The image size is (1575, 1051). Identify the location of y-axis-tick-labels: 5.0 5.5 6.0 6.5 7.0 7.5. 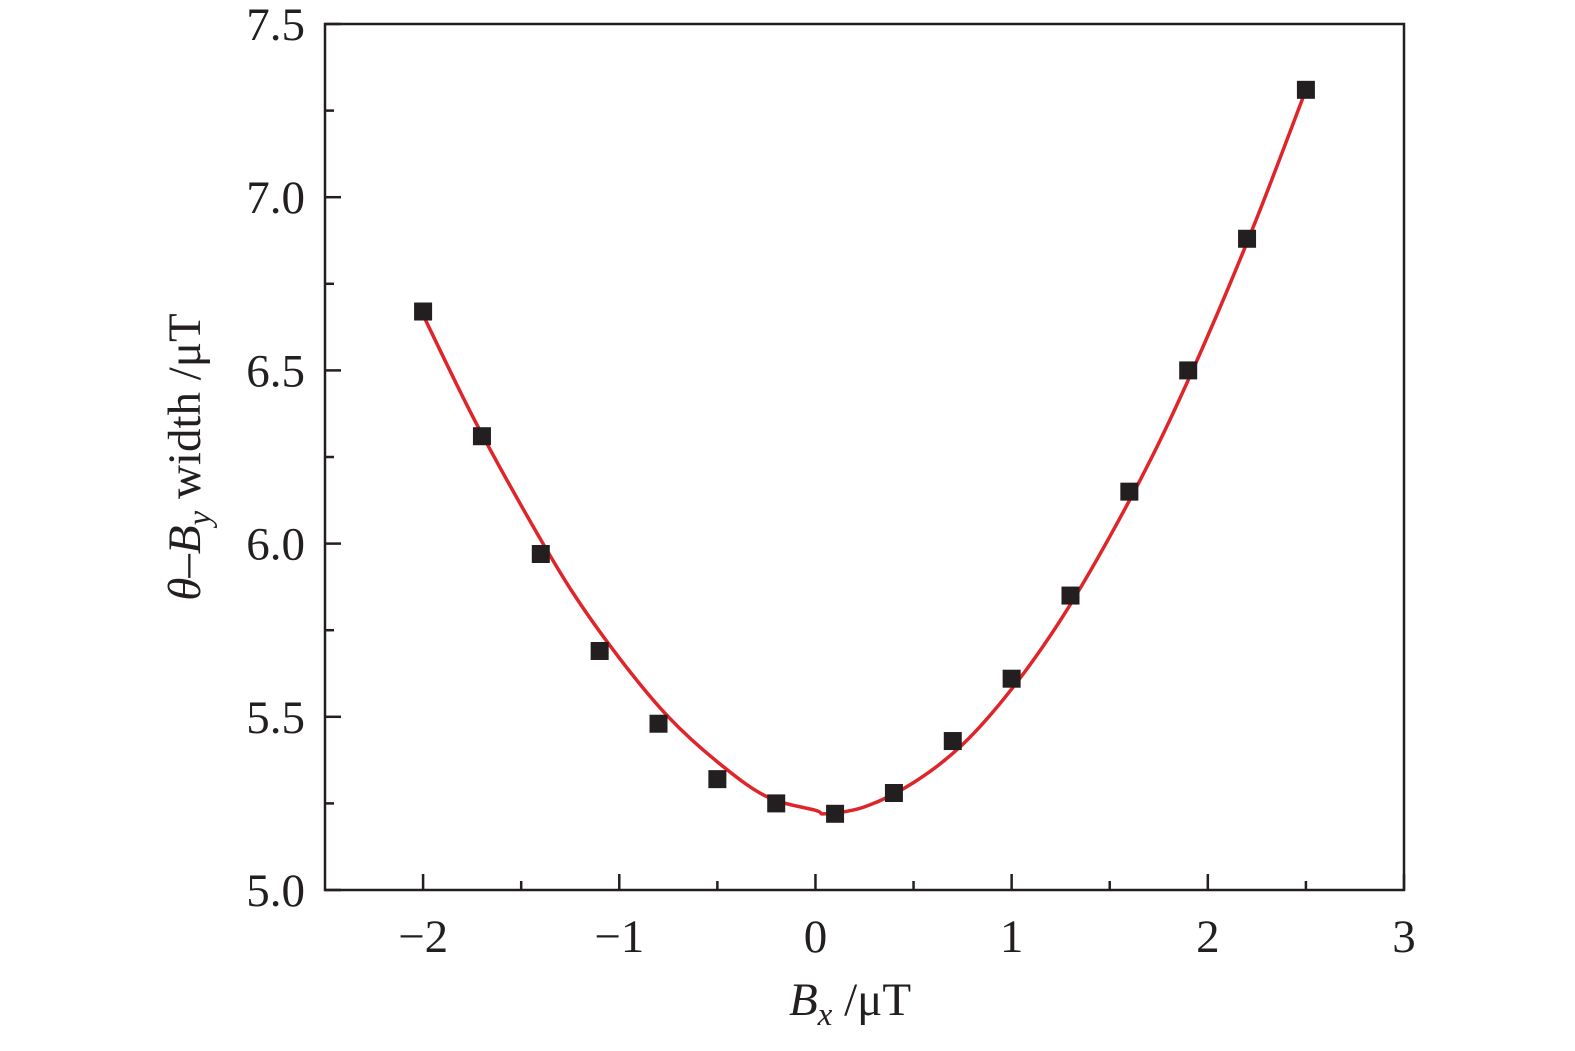
(275, 458).